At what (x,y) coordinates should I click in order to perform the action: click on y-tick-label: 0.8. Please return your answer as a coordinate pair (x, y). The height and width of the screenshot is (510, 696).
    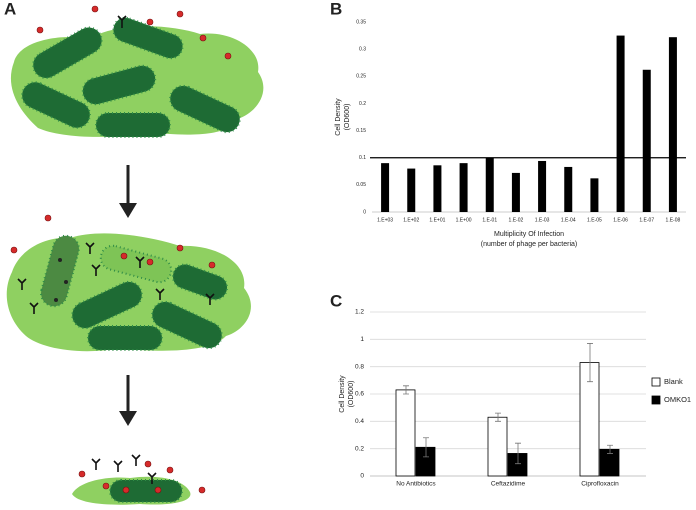
    Looking at the image, I should click on (359, 366).